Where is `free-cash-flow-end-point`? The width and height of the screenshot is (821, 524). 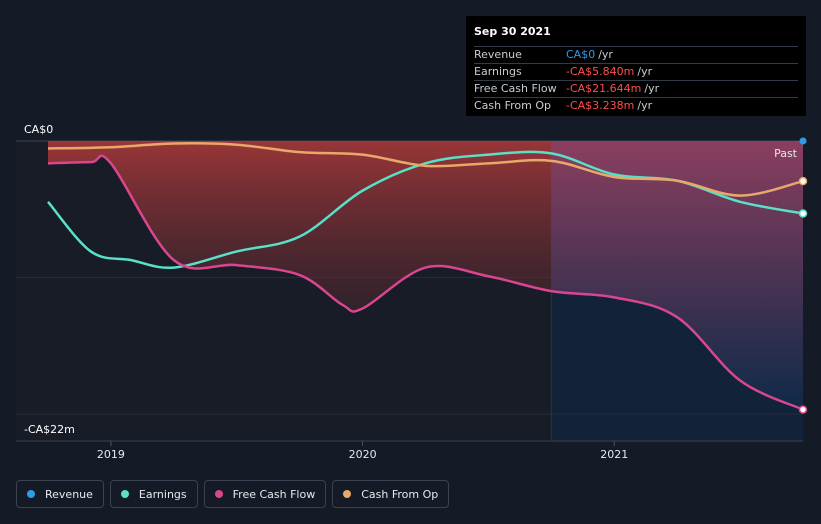 free-cash-flow-end-point is located at coordinates (803, 409).